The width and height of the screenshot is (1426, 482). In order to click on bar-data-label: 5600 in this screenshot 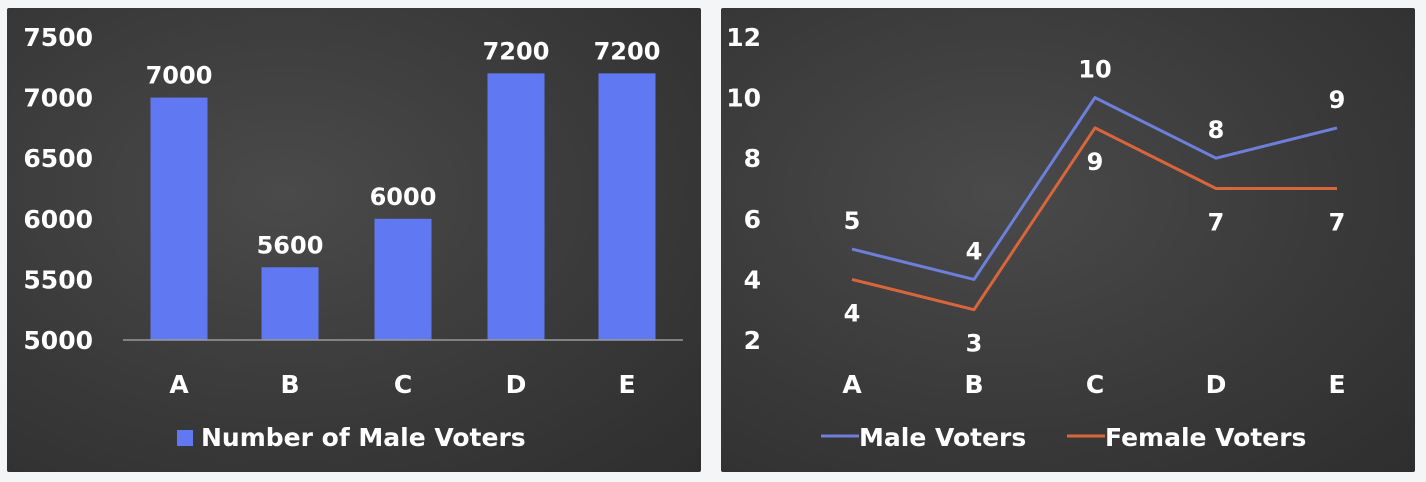, I will do `click(290, 245)`.